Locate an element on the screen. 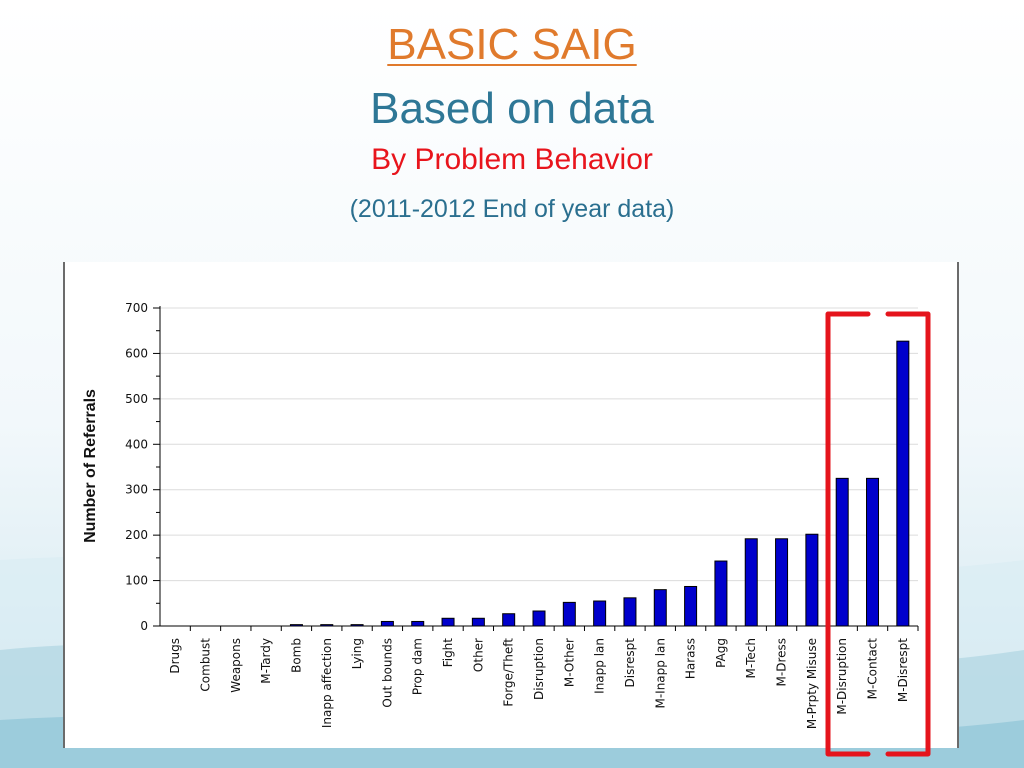  y-tick-label: 400 is located at coordinates (136, 444).